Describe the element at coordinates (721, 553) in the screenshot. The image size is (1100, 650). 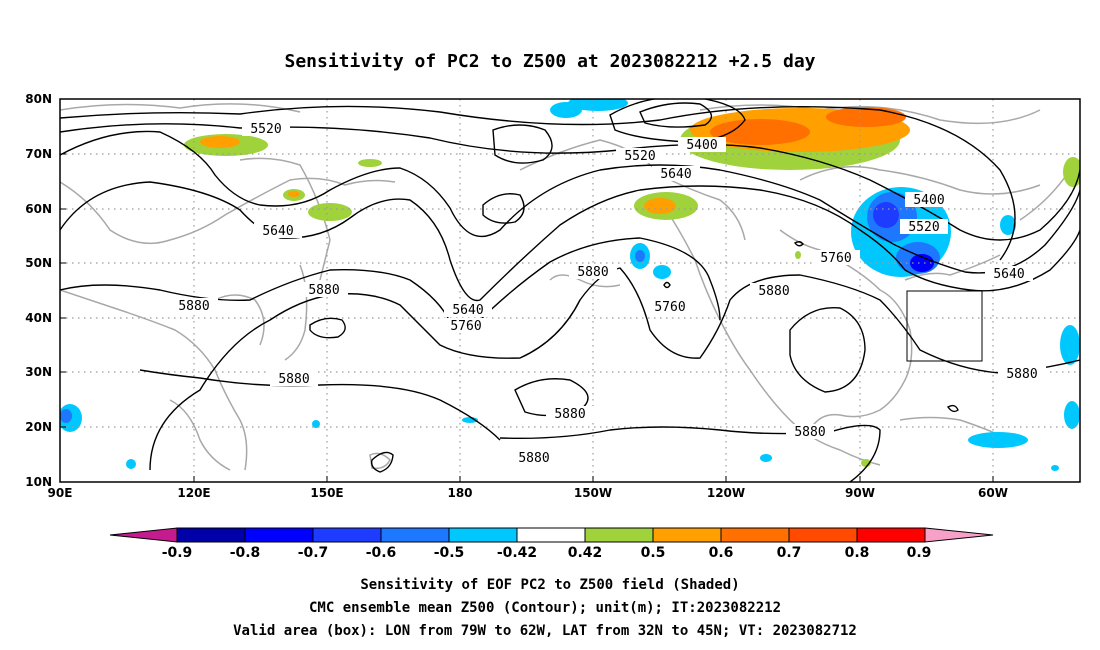
I see `colorbar-tick-label: 0.6` at that location.